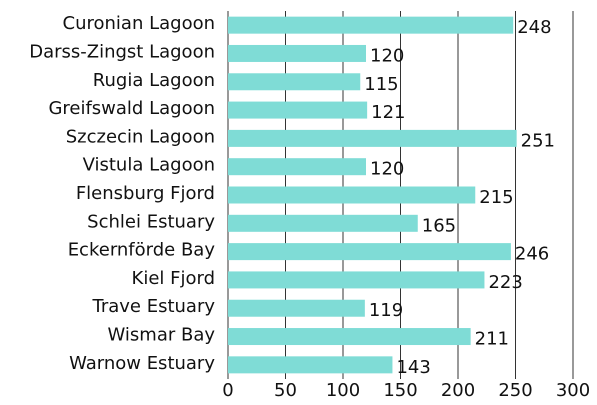  Describe the element at coordinates (439, 225) in the screenshot. I see `value-label: 165` at that location.